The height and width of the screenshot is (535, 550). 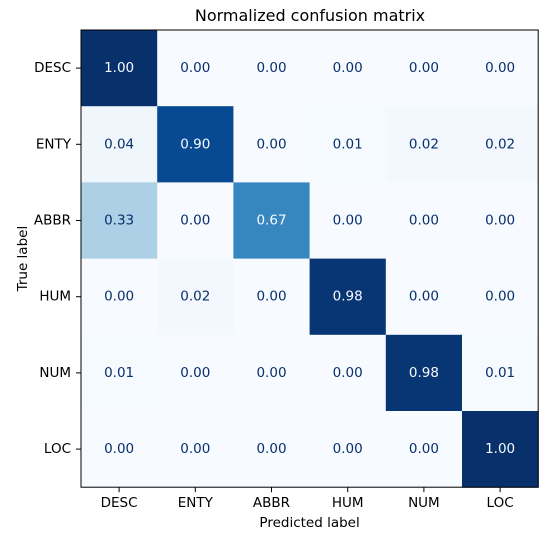 What do you see at coordinates (57, 258) in the screenshot?
I see `y-axis-ticks: DESC ENTY ABBR HUM NUM LOC` at bounding box center [57, 258].